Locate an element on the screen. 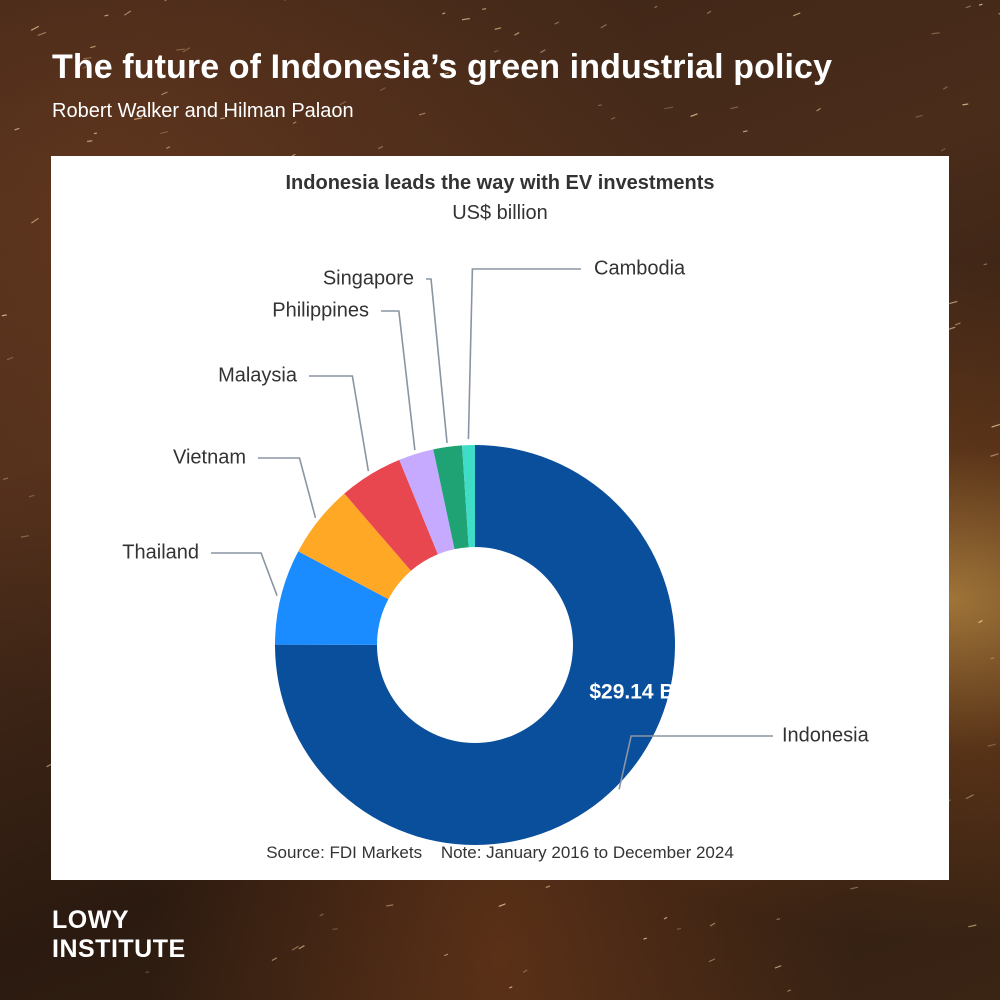  label-group-philippines: Philippines is located at coordinates (344, 375).